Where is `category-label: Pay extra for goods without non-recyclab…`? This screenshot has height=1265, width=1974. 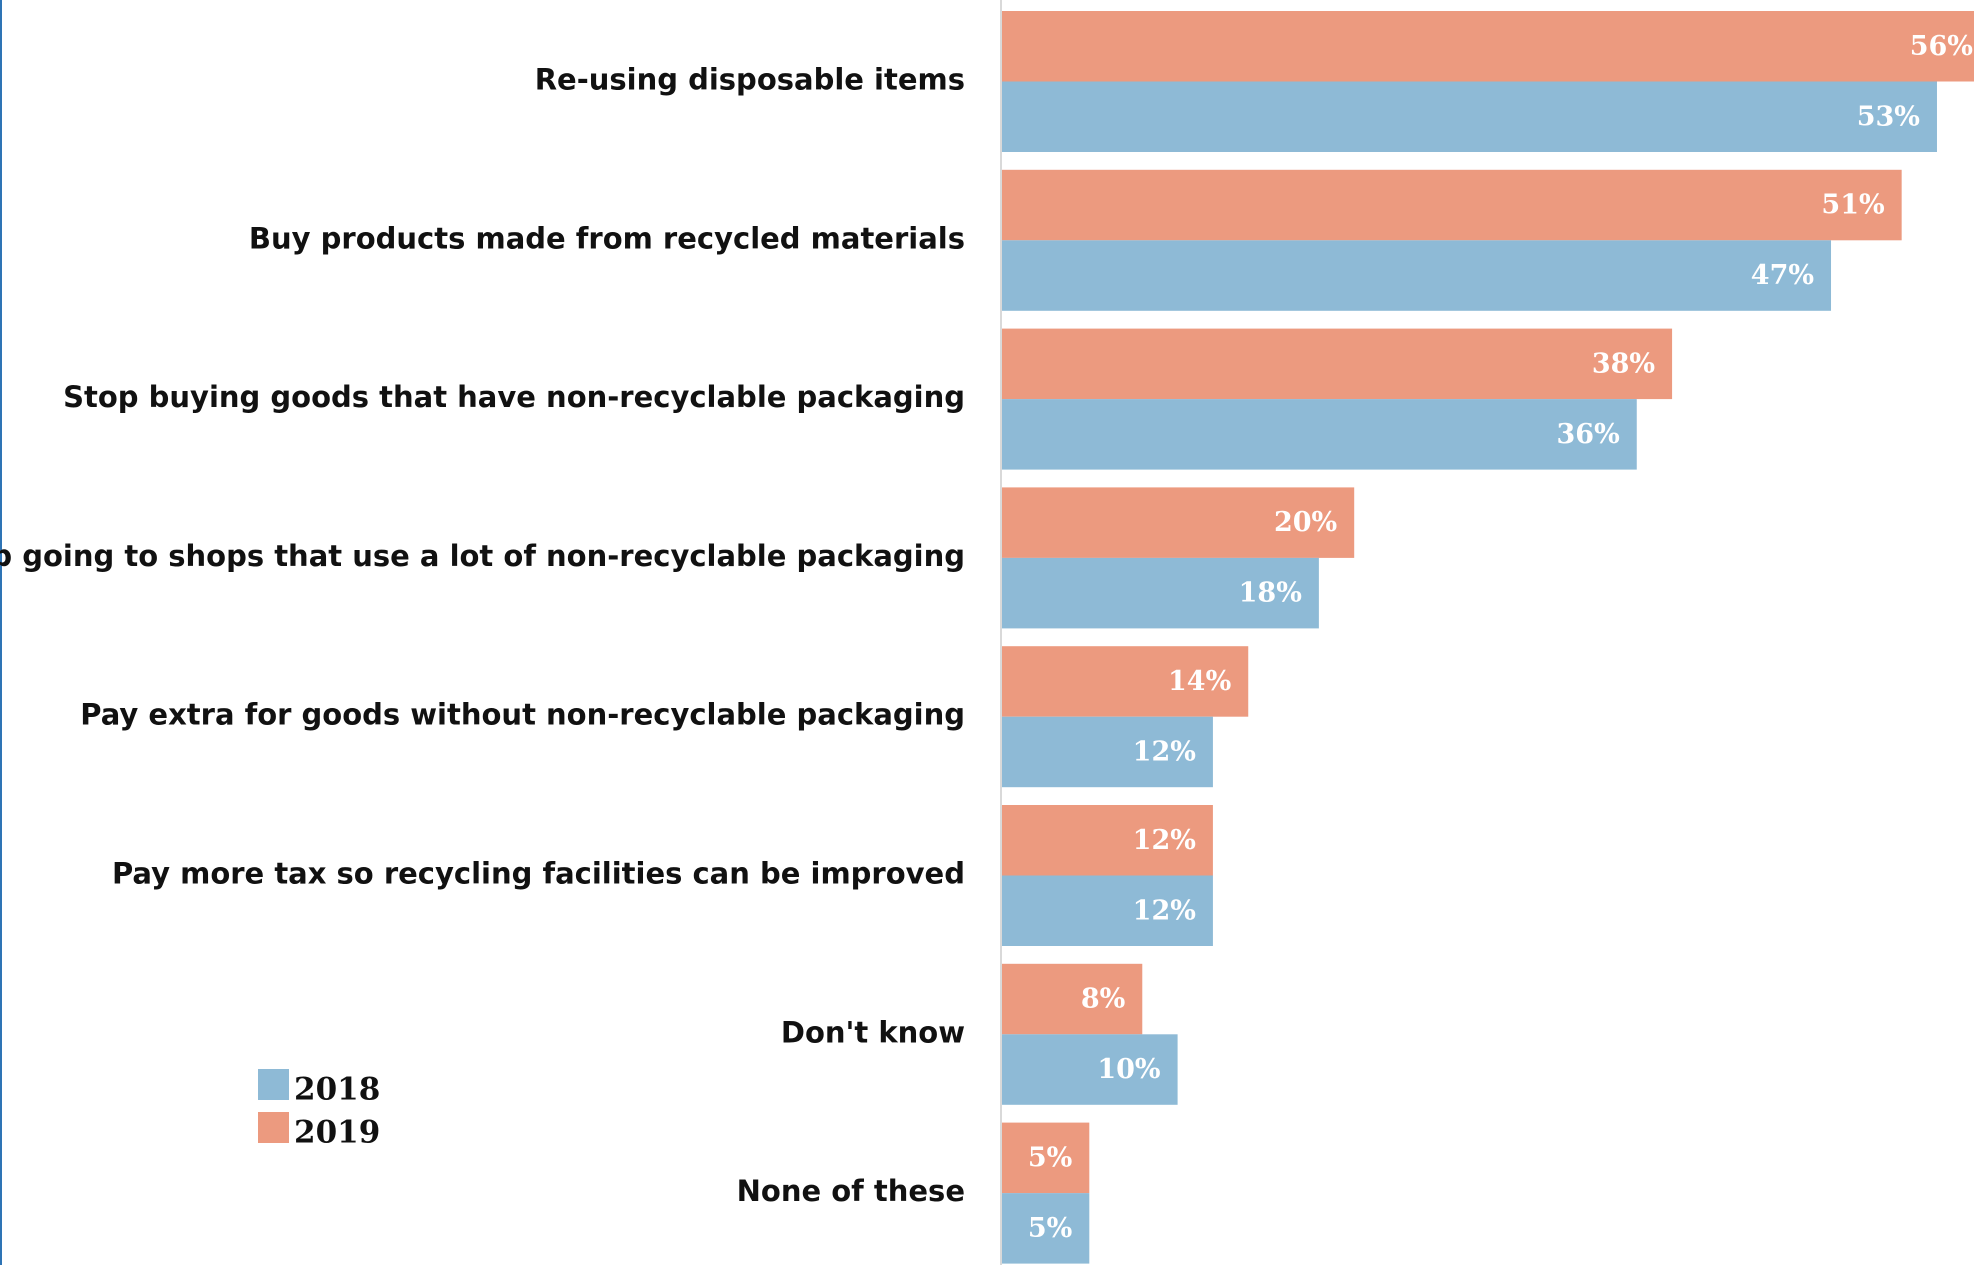 category-label: Pay extra for goods without non-recyclab… is located at coordinates (522, 715).